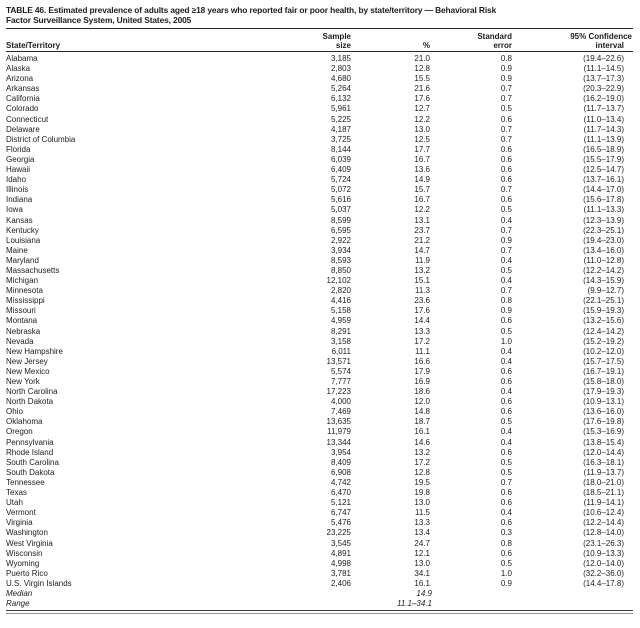 The image size is (640, 628). I want to click on table-row: Connecticut 5,225 12.2 0.6 (11.0–13.4), so click(319, 120).